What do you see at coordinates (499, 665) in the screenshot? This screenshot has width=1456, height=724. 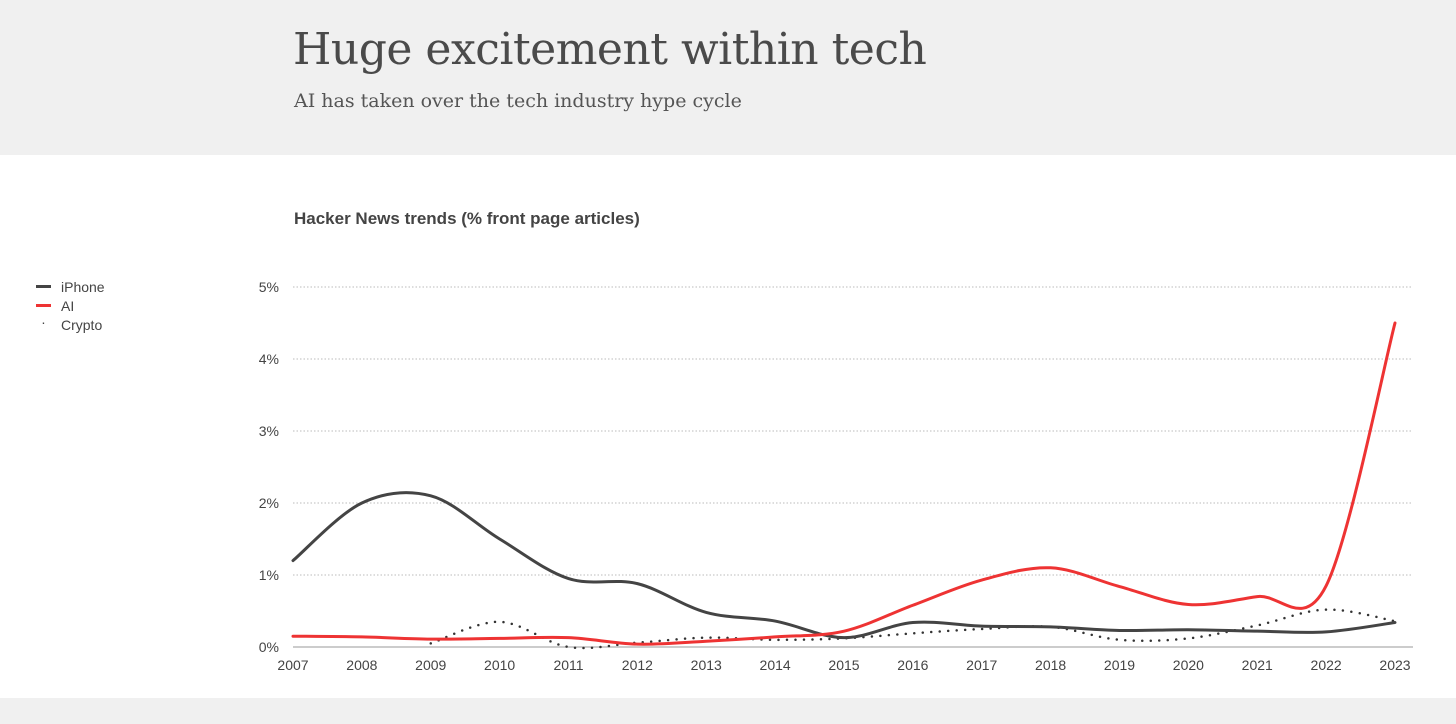 I see `x-tick-label: 2010` at bounding box center [499, 665].